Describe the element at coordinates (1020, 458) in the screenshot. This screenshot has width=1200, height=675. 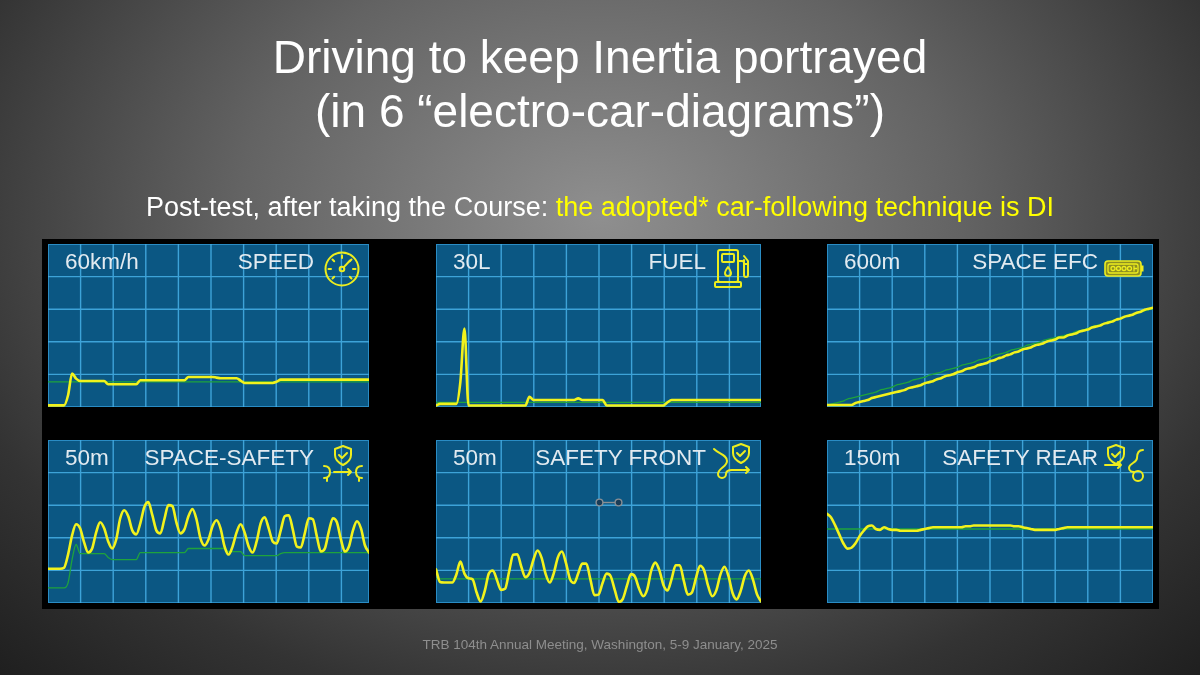
I see `chart-title: SAFETY REAR` at that location.